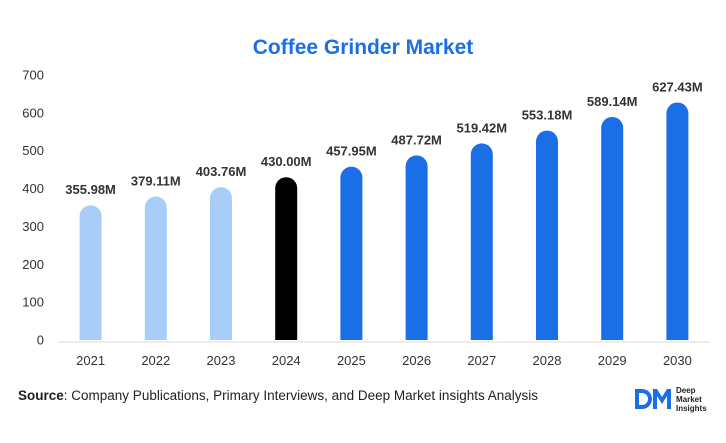  What do you see at coordinates (156, 180) in the screenshot?
I see `data-label: 379.11M` at bounding box center [156, 180].